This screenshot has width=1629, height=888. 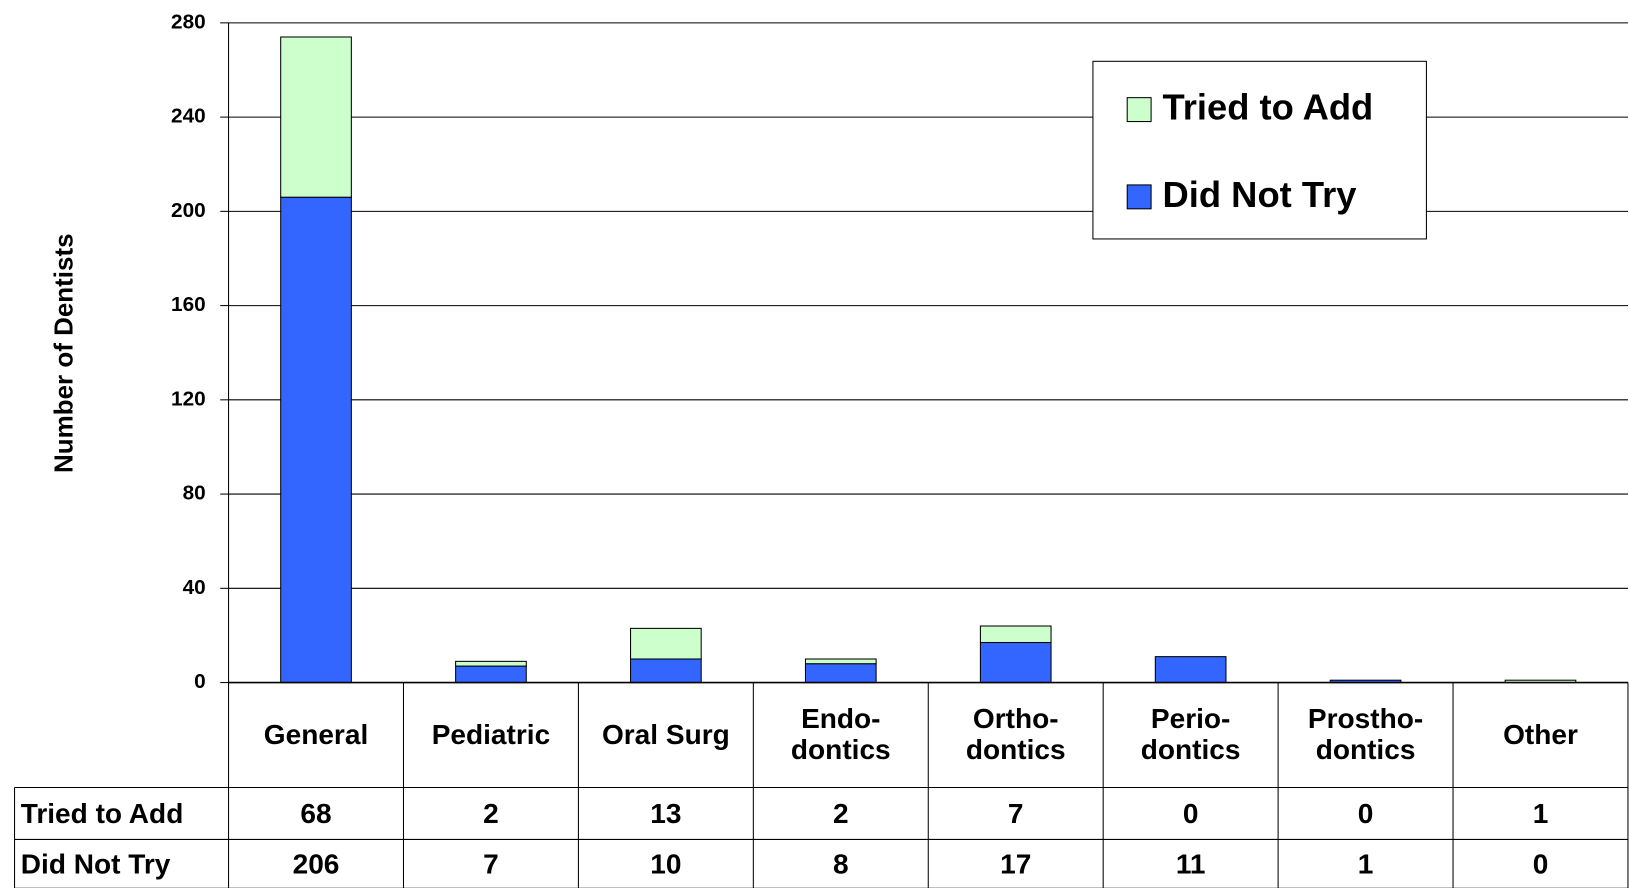 I want to click on table-cell: 68, so click(x=315, y=813).